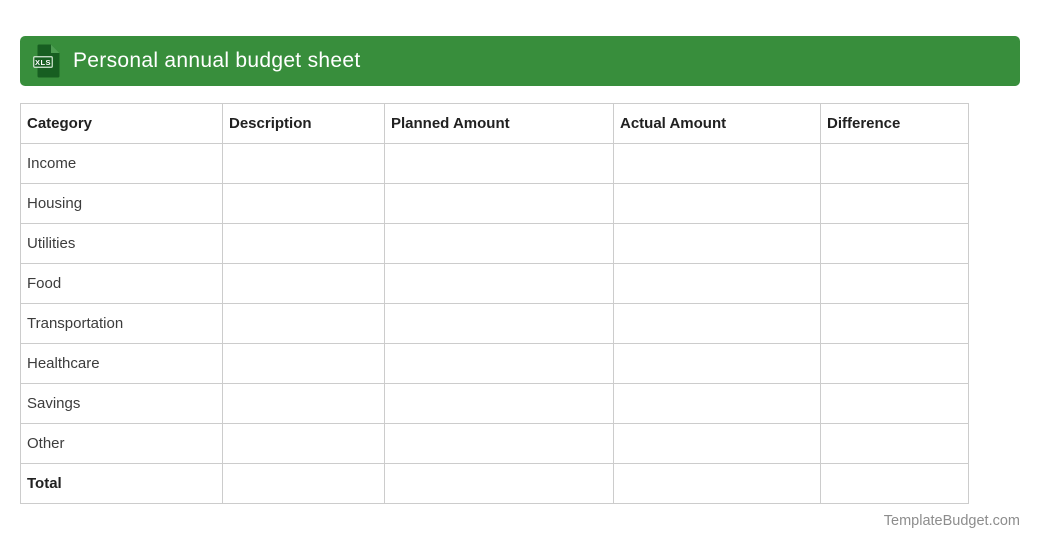 Image resolution: width=1040 pixels, height=560 pixels. What do you see at coordinates (55, 48) in the screenshot?
I see `file-fold-shape` at bounding box center [55, 48].